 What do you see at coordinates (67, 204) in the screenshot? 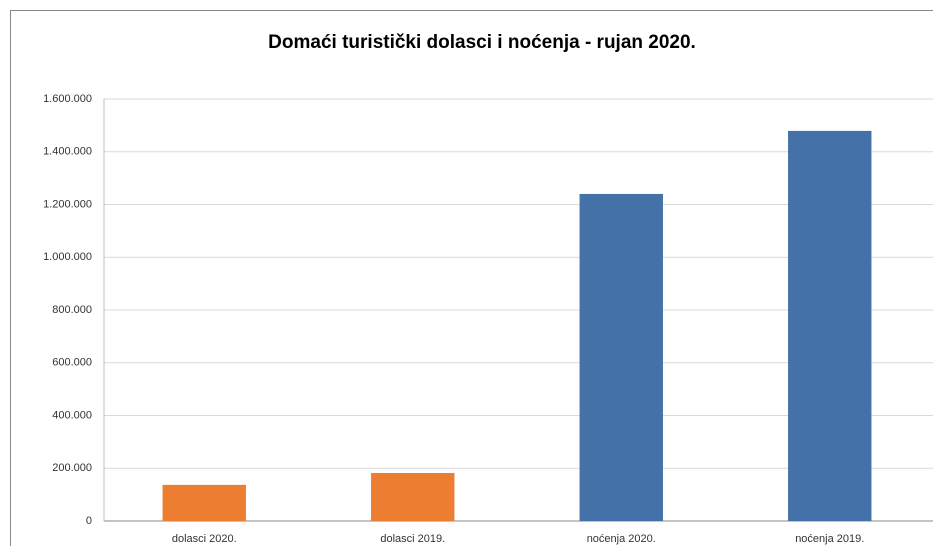
I see `y-tick-label: 1.200.000` at bounding box center [67, 204].